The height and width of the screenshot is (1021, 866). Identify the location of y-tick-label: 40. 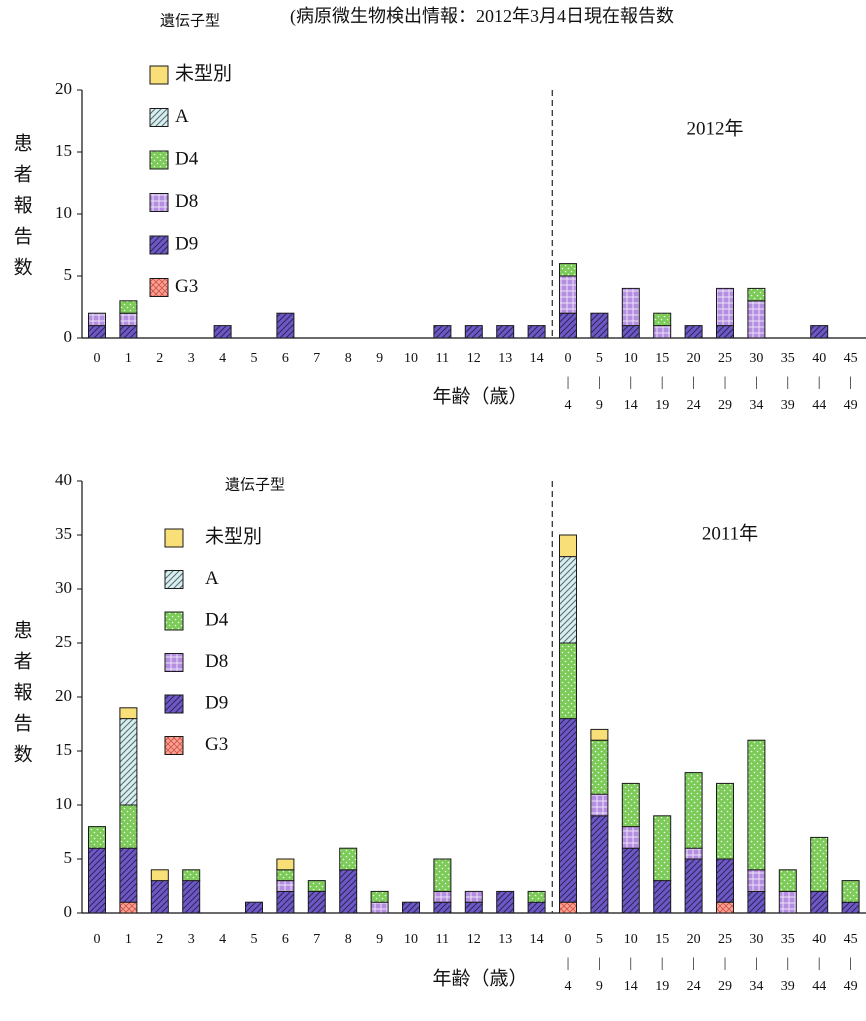
(63, 479).